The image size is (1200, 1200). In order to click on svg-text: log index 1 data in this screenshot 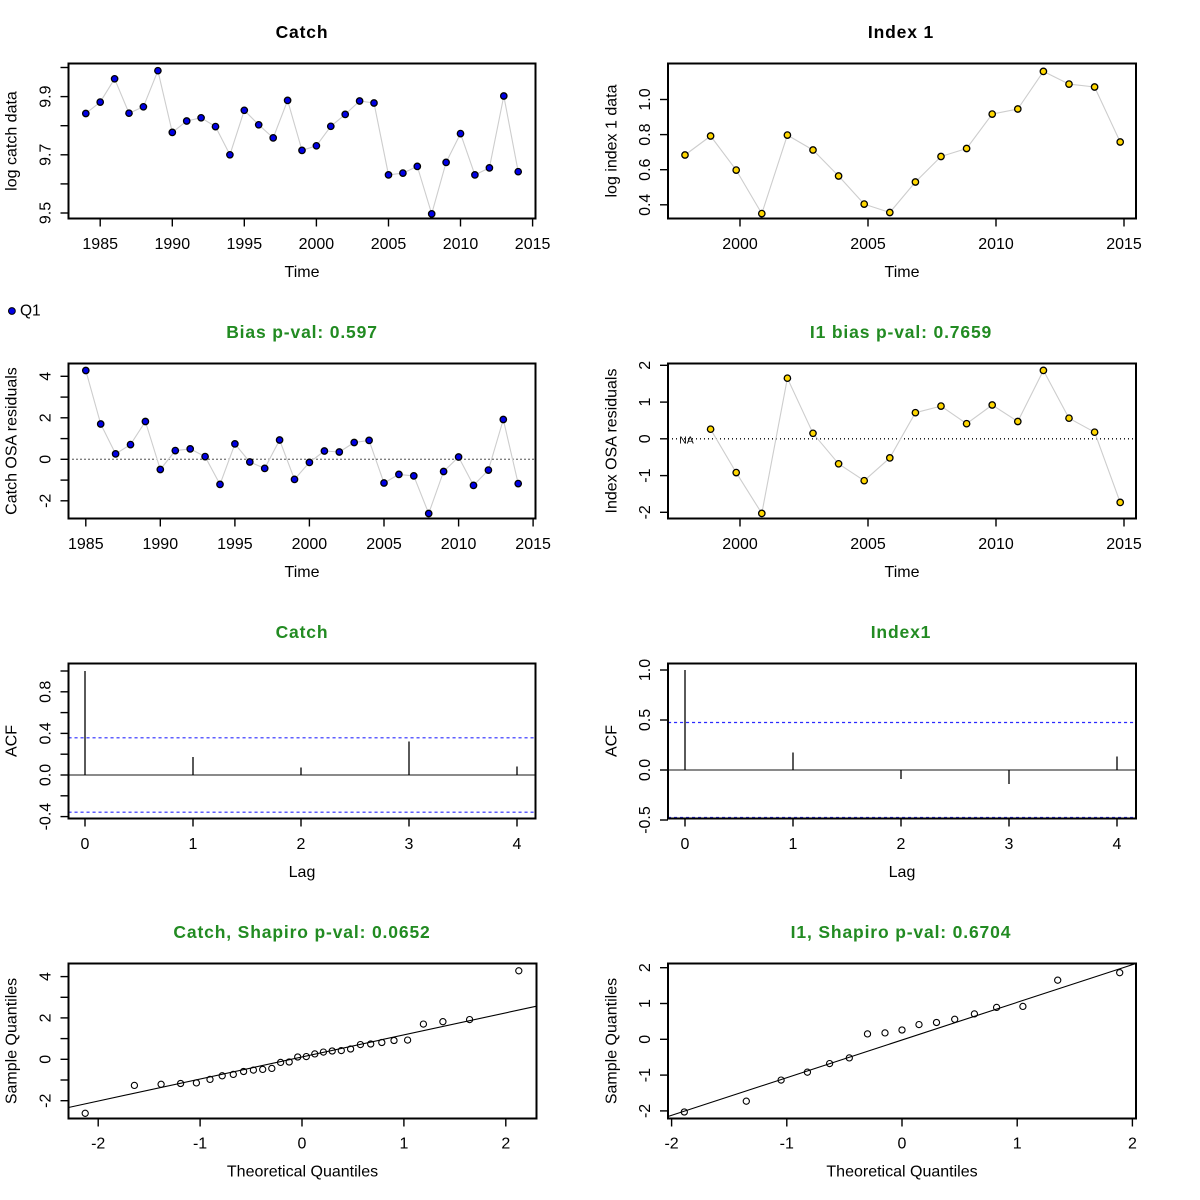, I will do `click(612, 140)`.